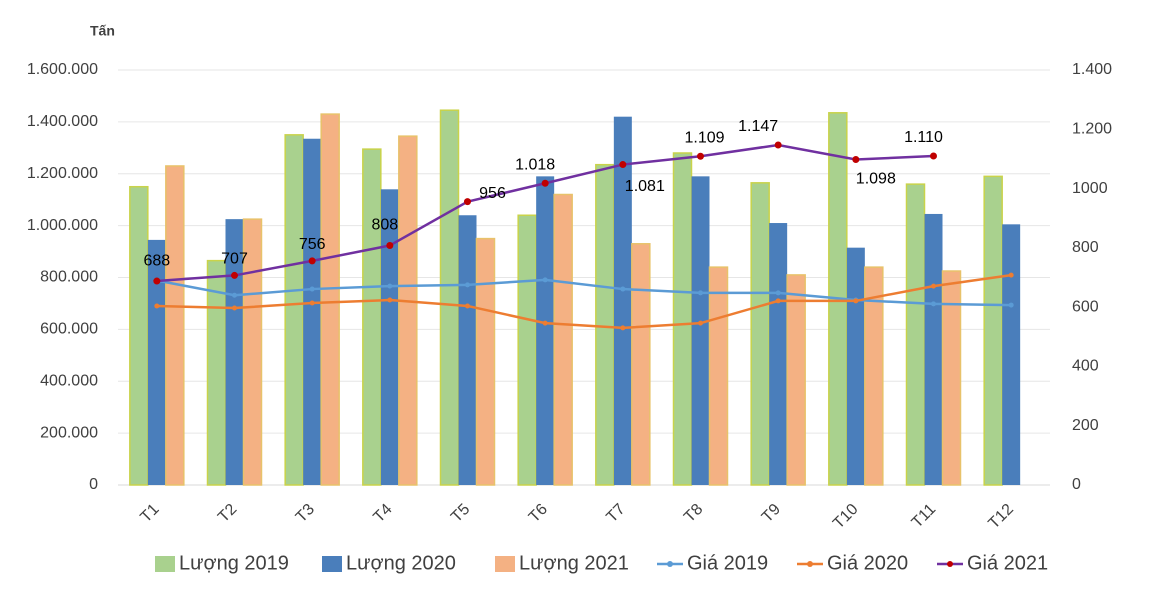  Describe the element at coordinates (102, 31) in the screenshot. I see `y-unit-label: Tấn` at that location.